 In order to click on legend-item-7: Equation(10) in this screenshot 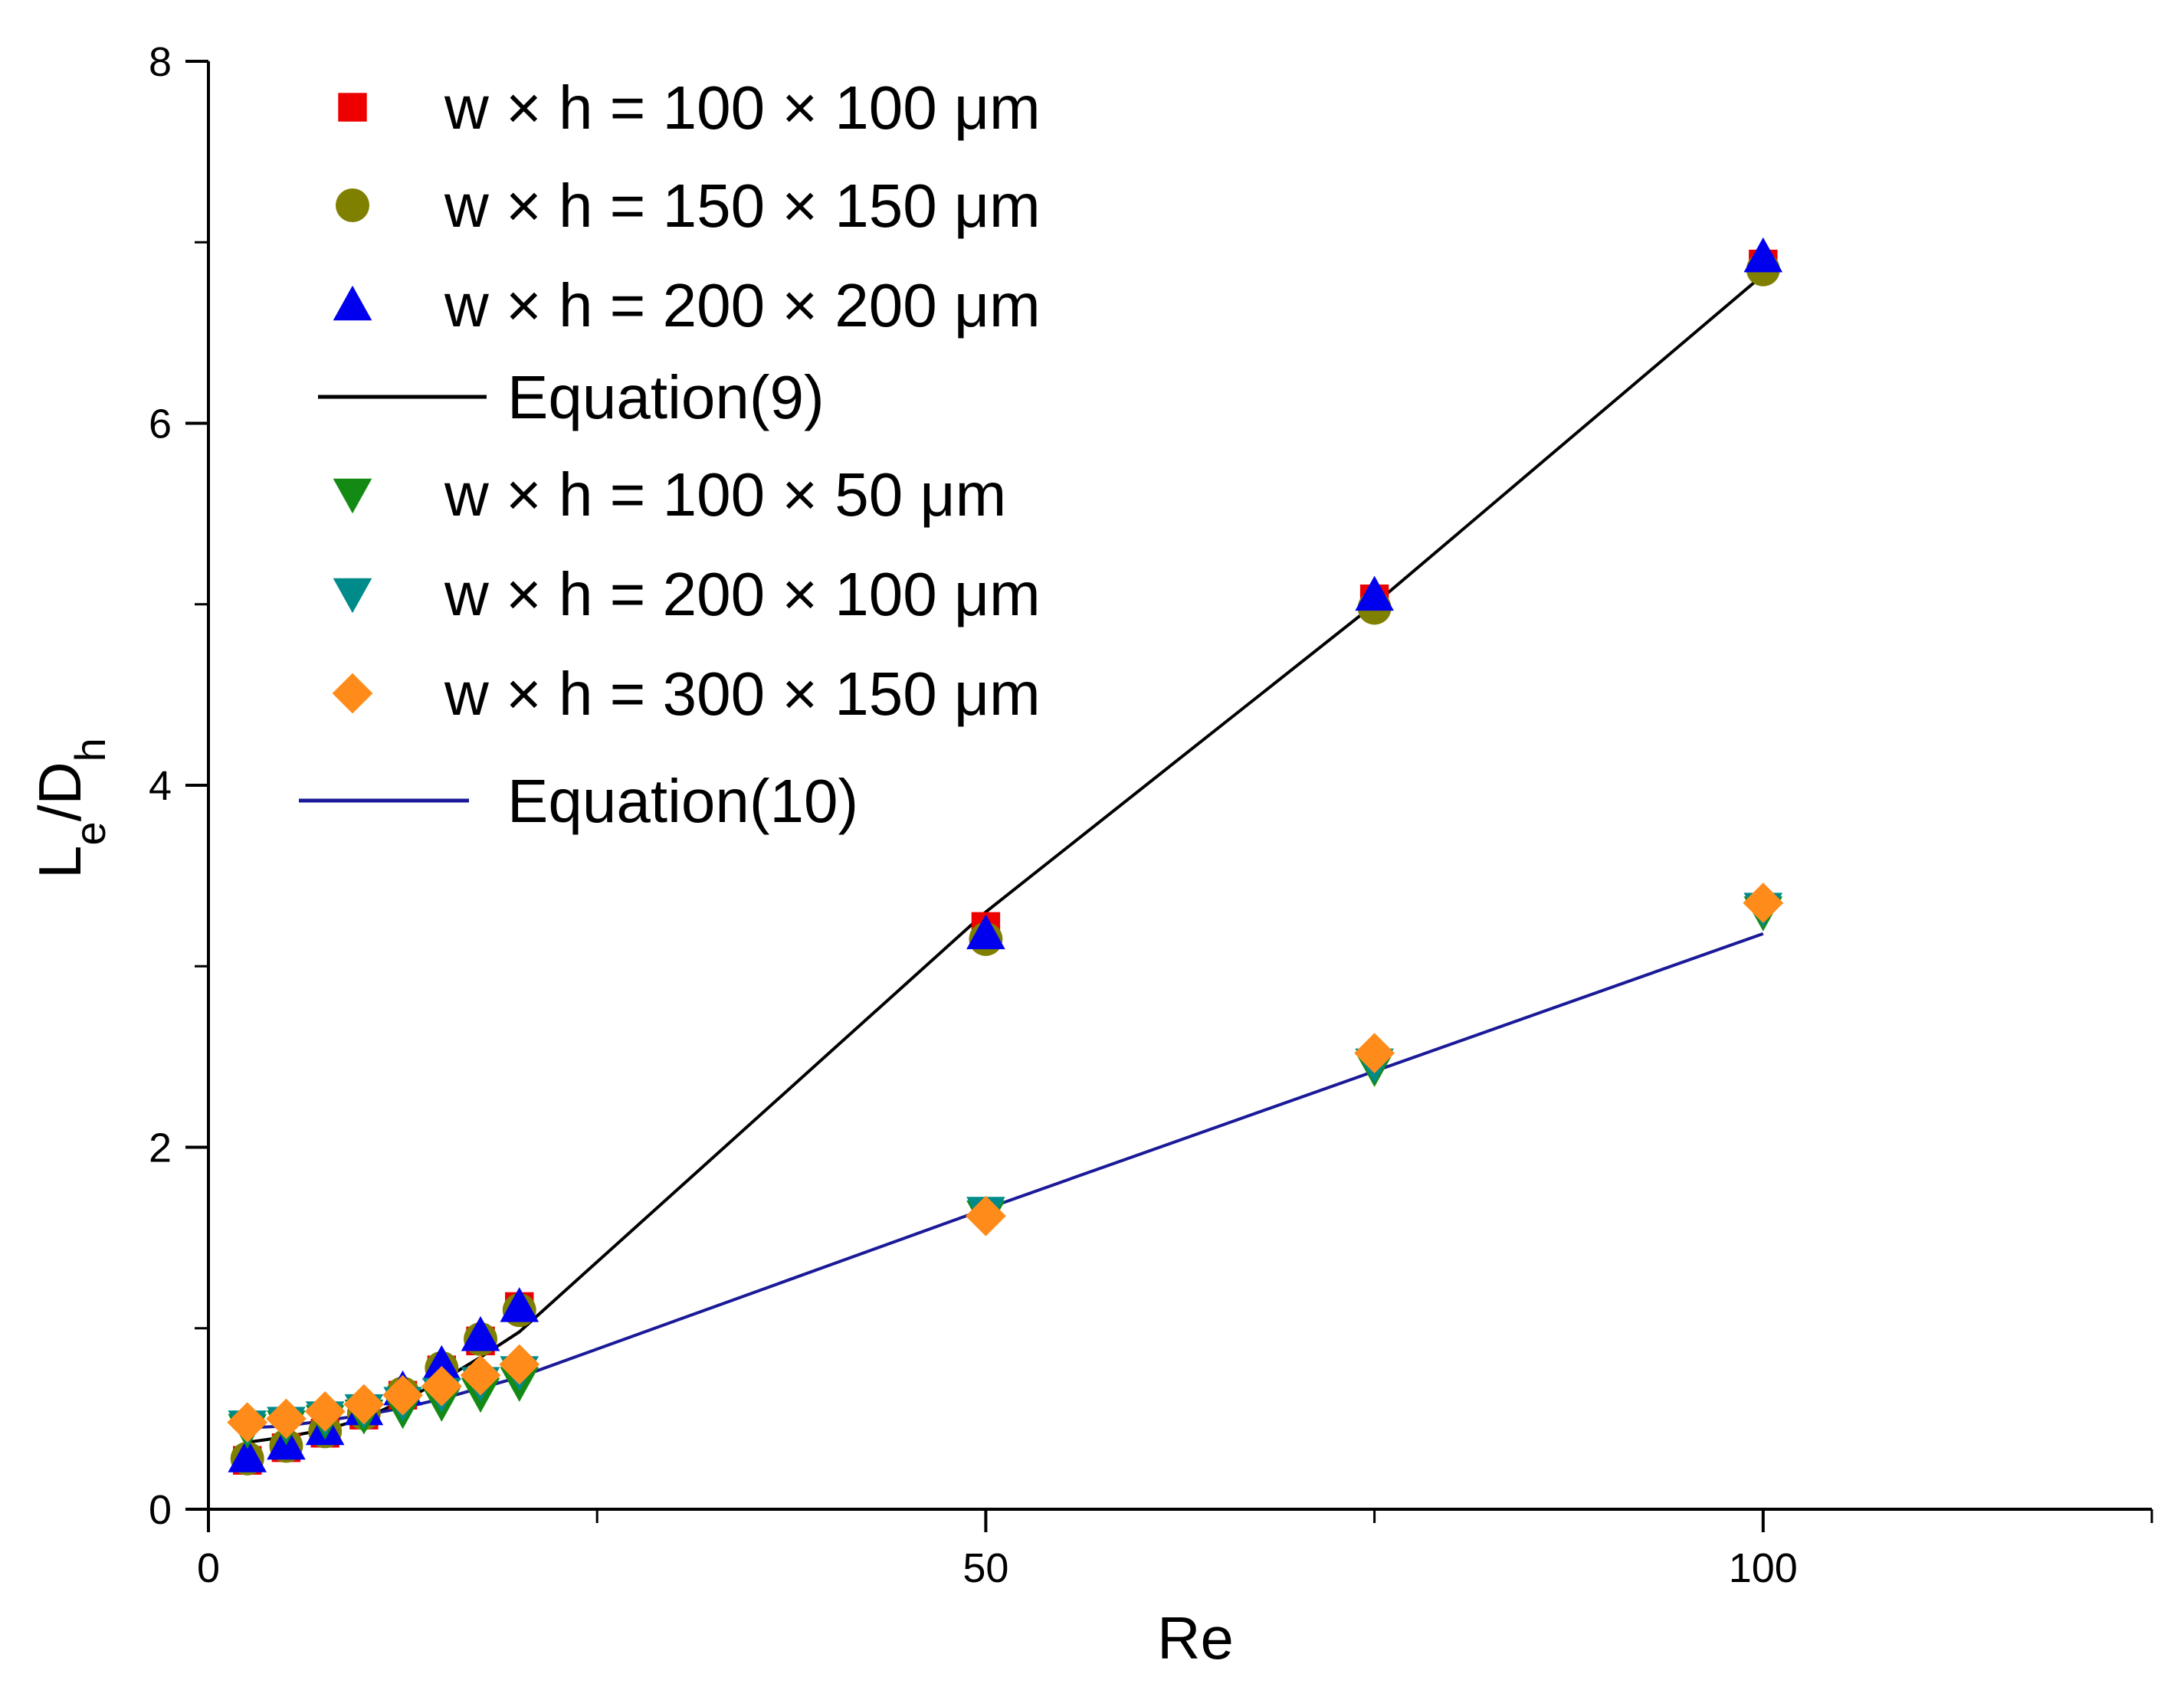, I will do `click(578, 801)`.